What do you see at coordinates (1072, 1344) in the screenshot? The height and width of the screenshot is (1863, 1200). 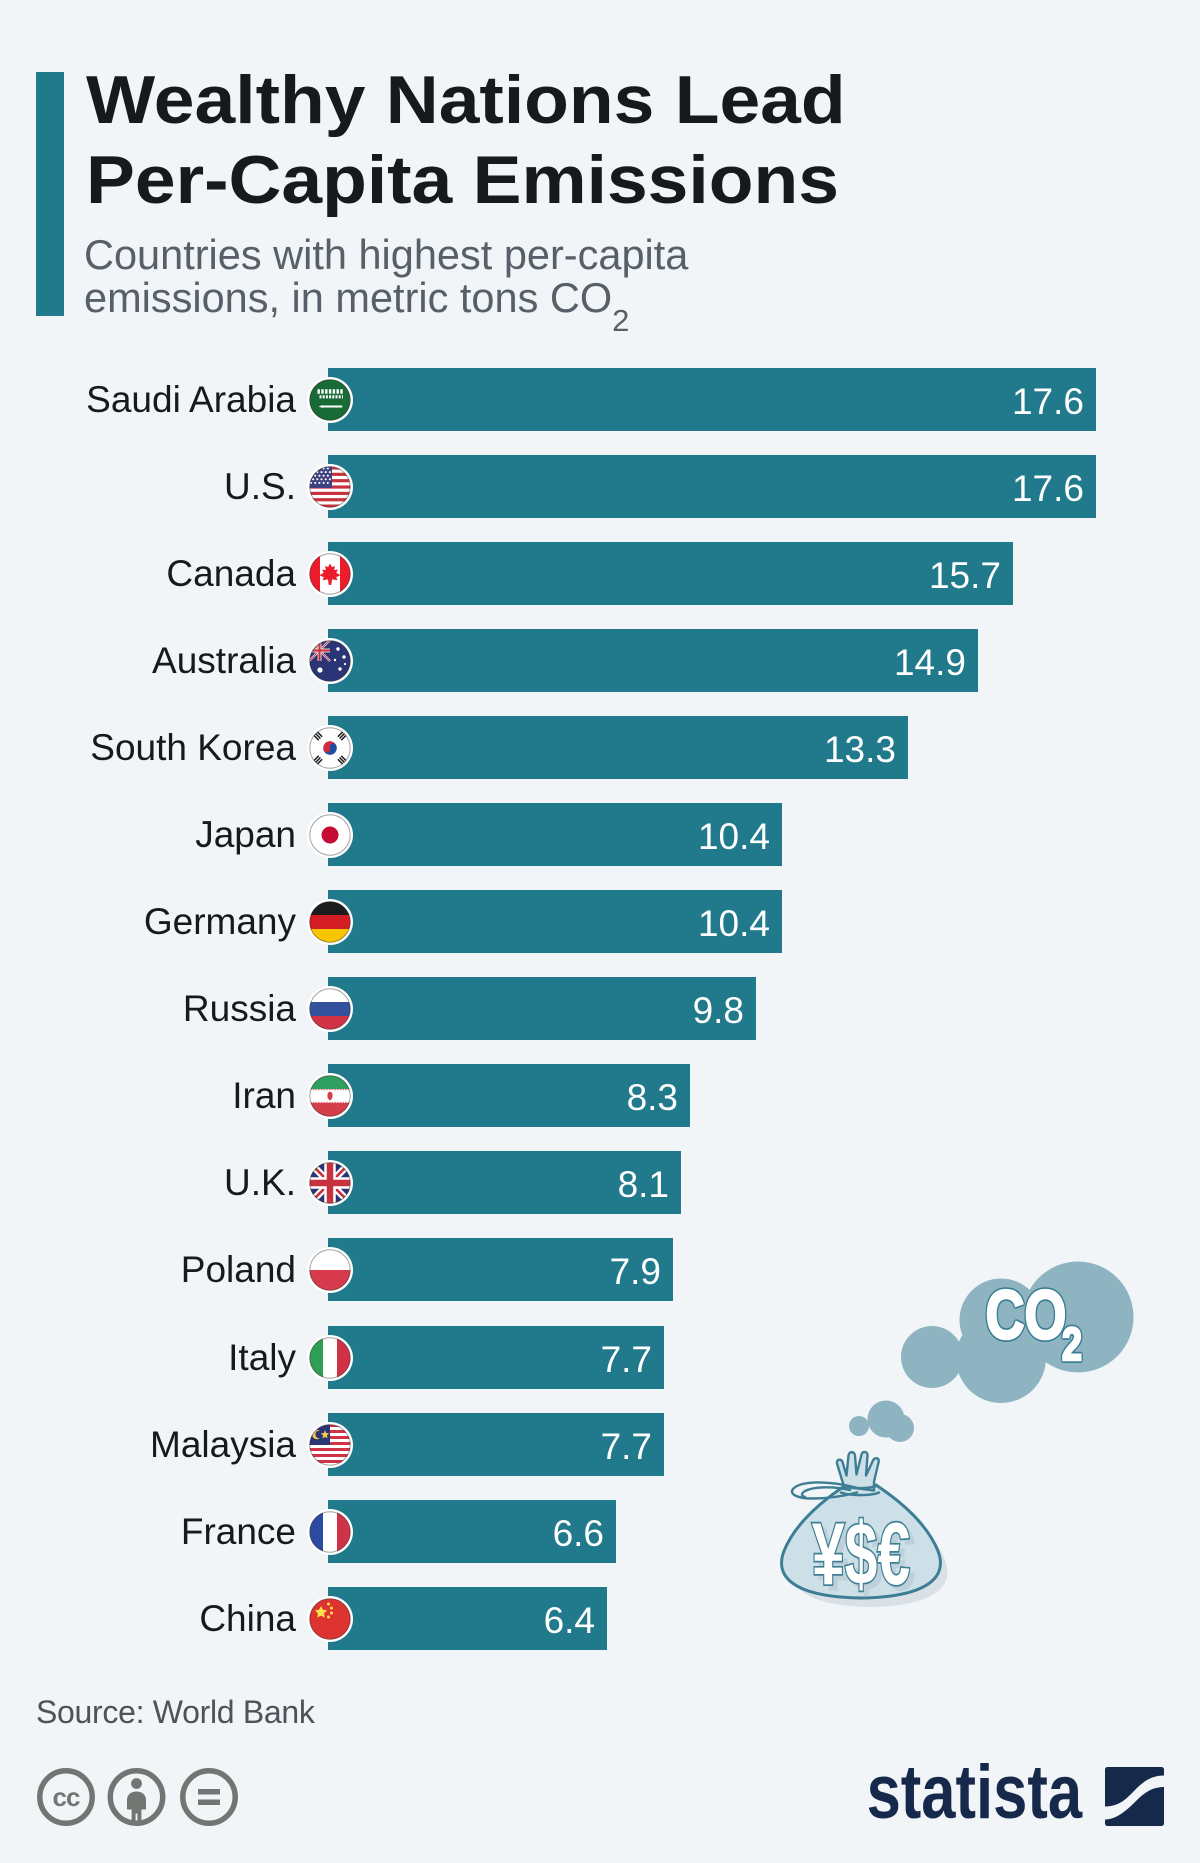 I see `svg-text: 2` at bounding box center [1072, 1344].